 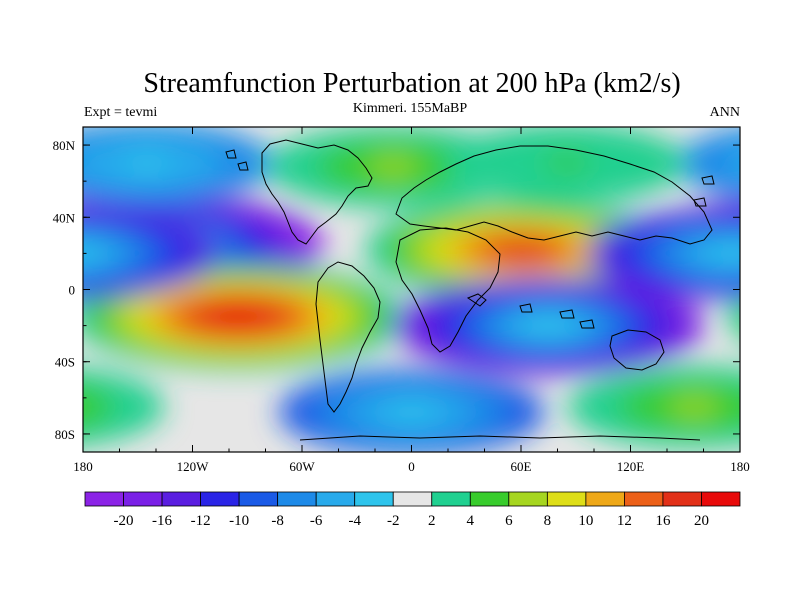 I want to click on coastline-islands-tethys, so click(x=530, y=311).